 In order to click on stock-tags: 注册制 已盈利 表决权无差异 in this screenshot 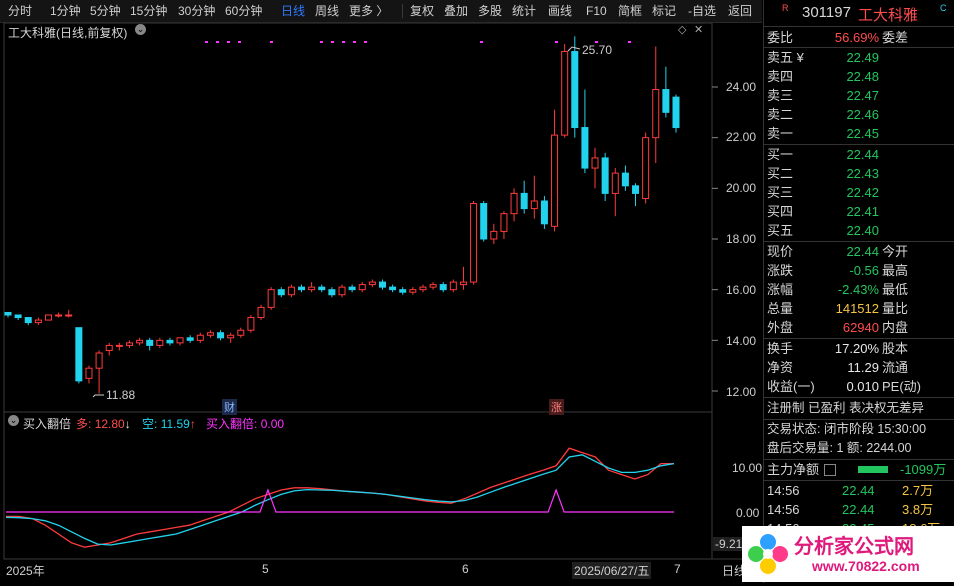, I will do `click(845, 408)`.